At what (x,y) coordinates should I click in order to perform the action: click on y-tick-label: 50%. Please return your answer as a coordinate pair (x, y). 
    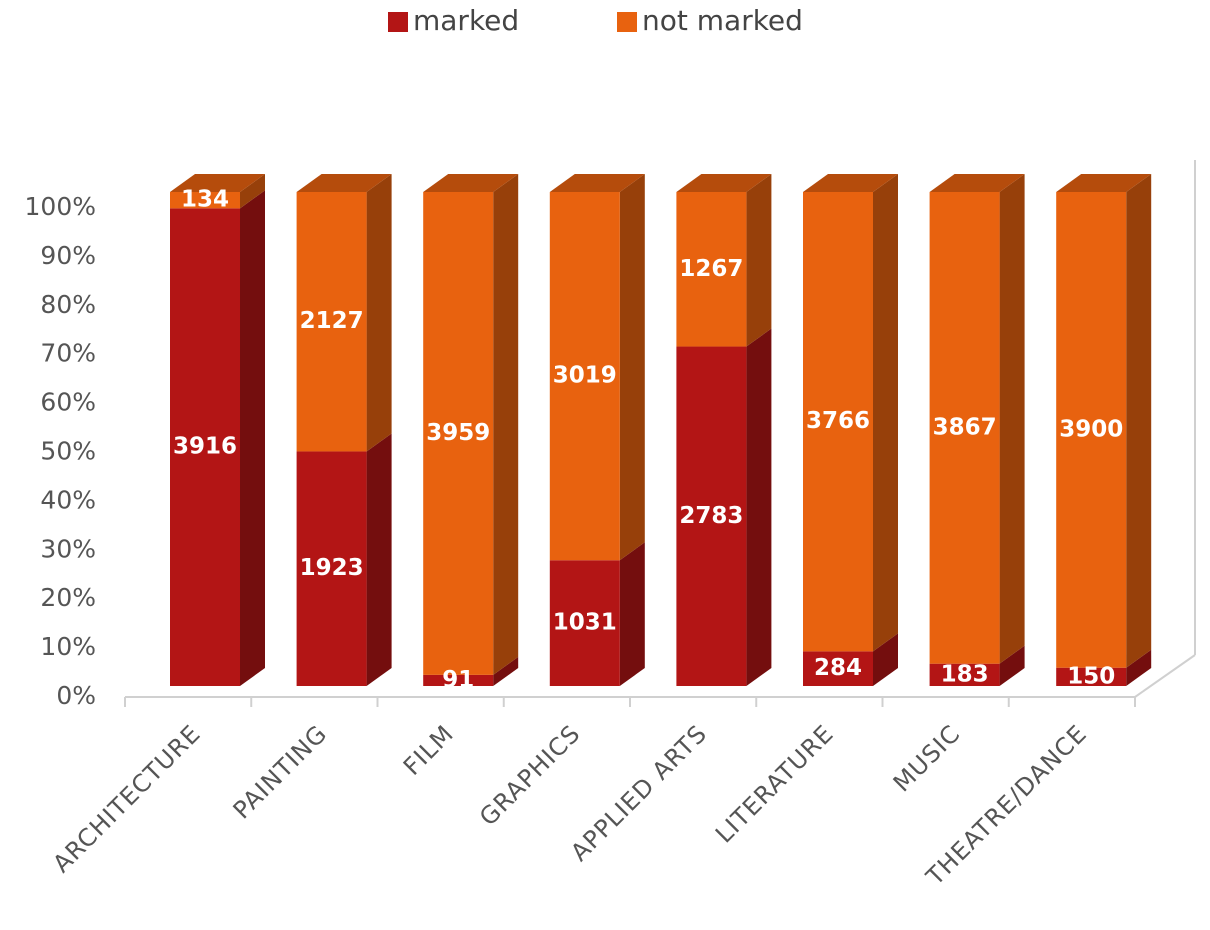
    Looking at the image, I should click on (68, 451).